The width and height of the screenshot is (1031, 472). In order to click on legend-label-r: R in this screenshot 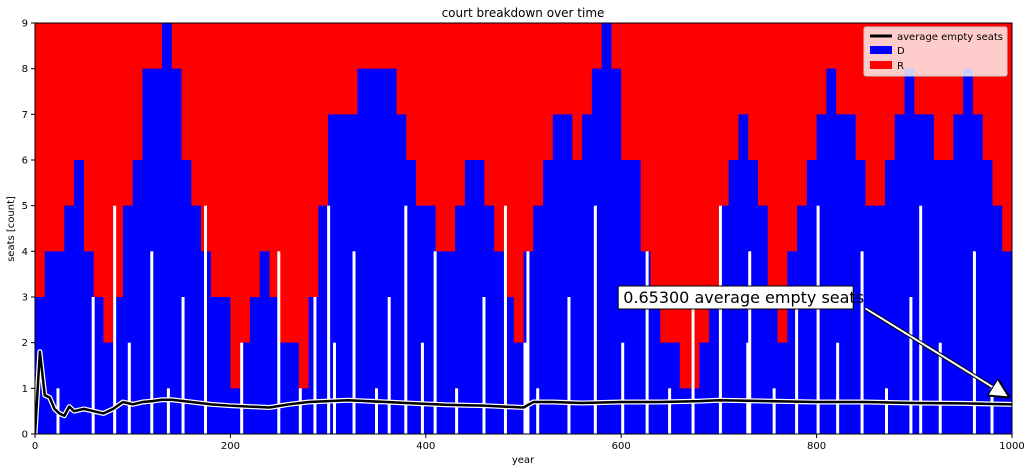, I will do `click(900, 66)`.